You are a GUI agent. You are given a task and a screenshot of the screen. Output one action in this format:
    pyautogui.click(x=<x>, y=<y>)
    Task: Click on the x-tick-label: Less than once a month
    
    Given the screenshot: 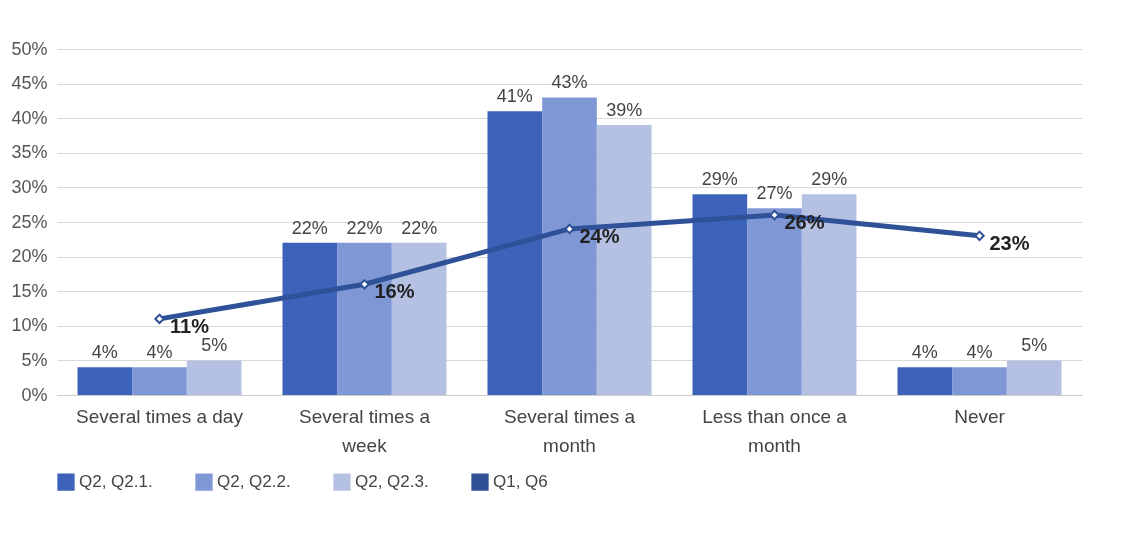 What is the action you would take?
    pyautogui.click(x=775, y=430)
    